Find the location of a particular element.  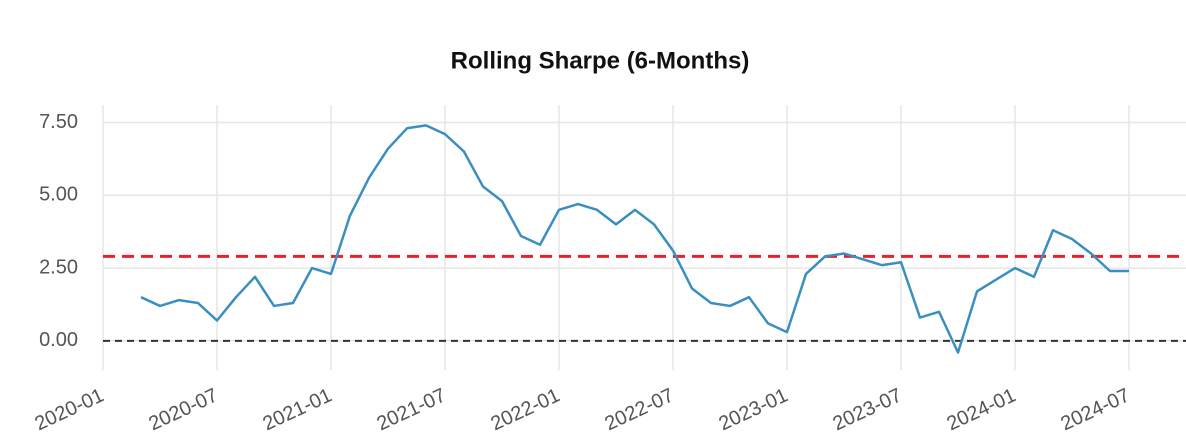

x-tick-label: 2023-01 is located at coordinates (754, 409).